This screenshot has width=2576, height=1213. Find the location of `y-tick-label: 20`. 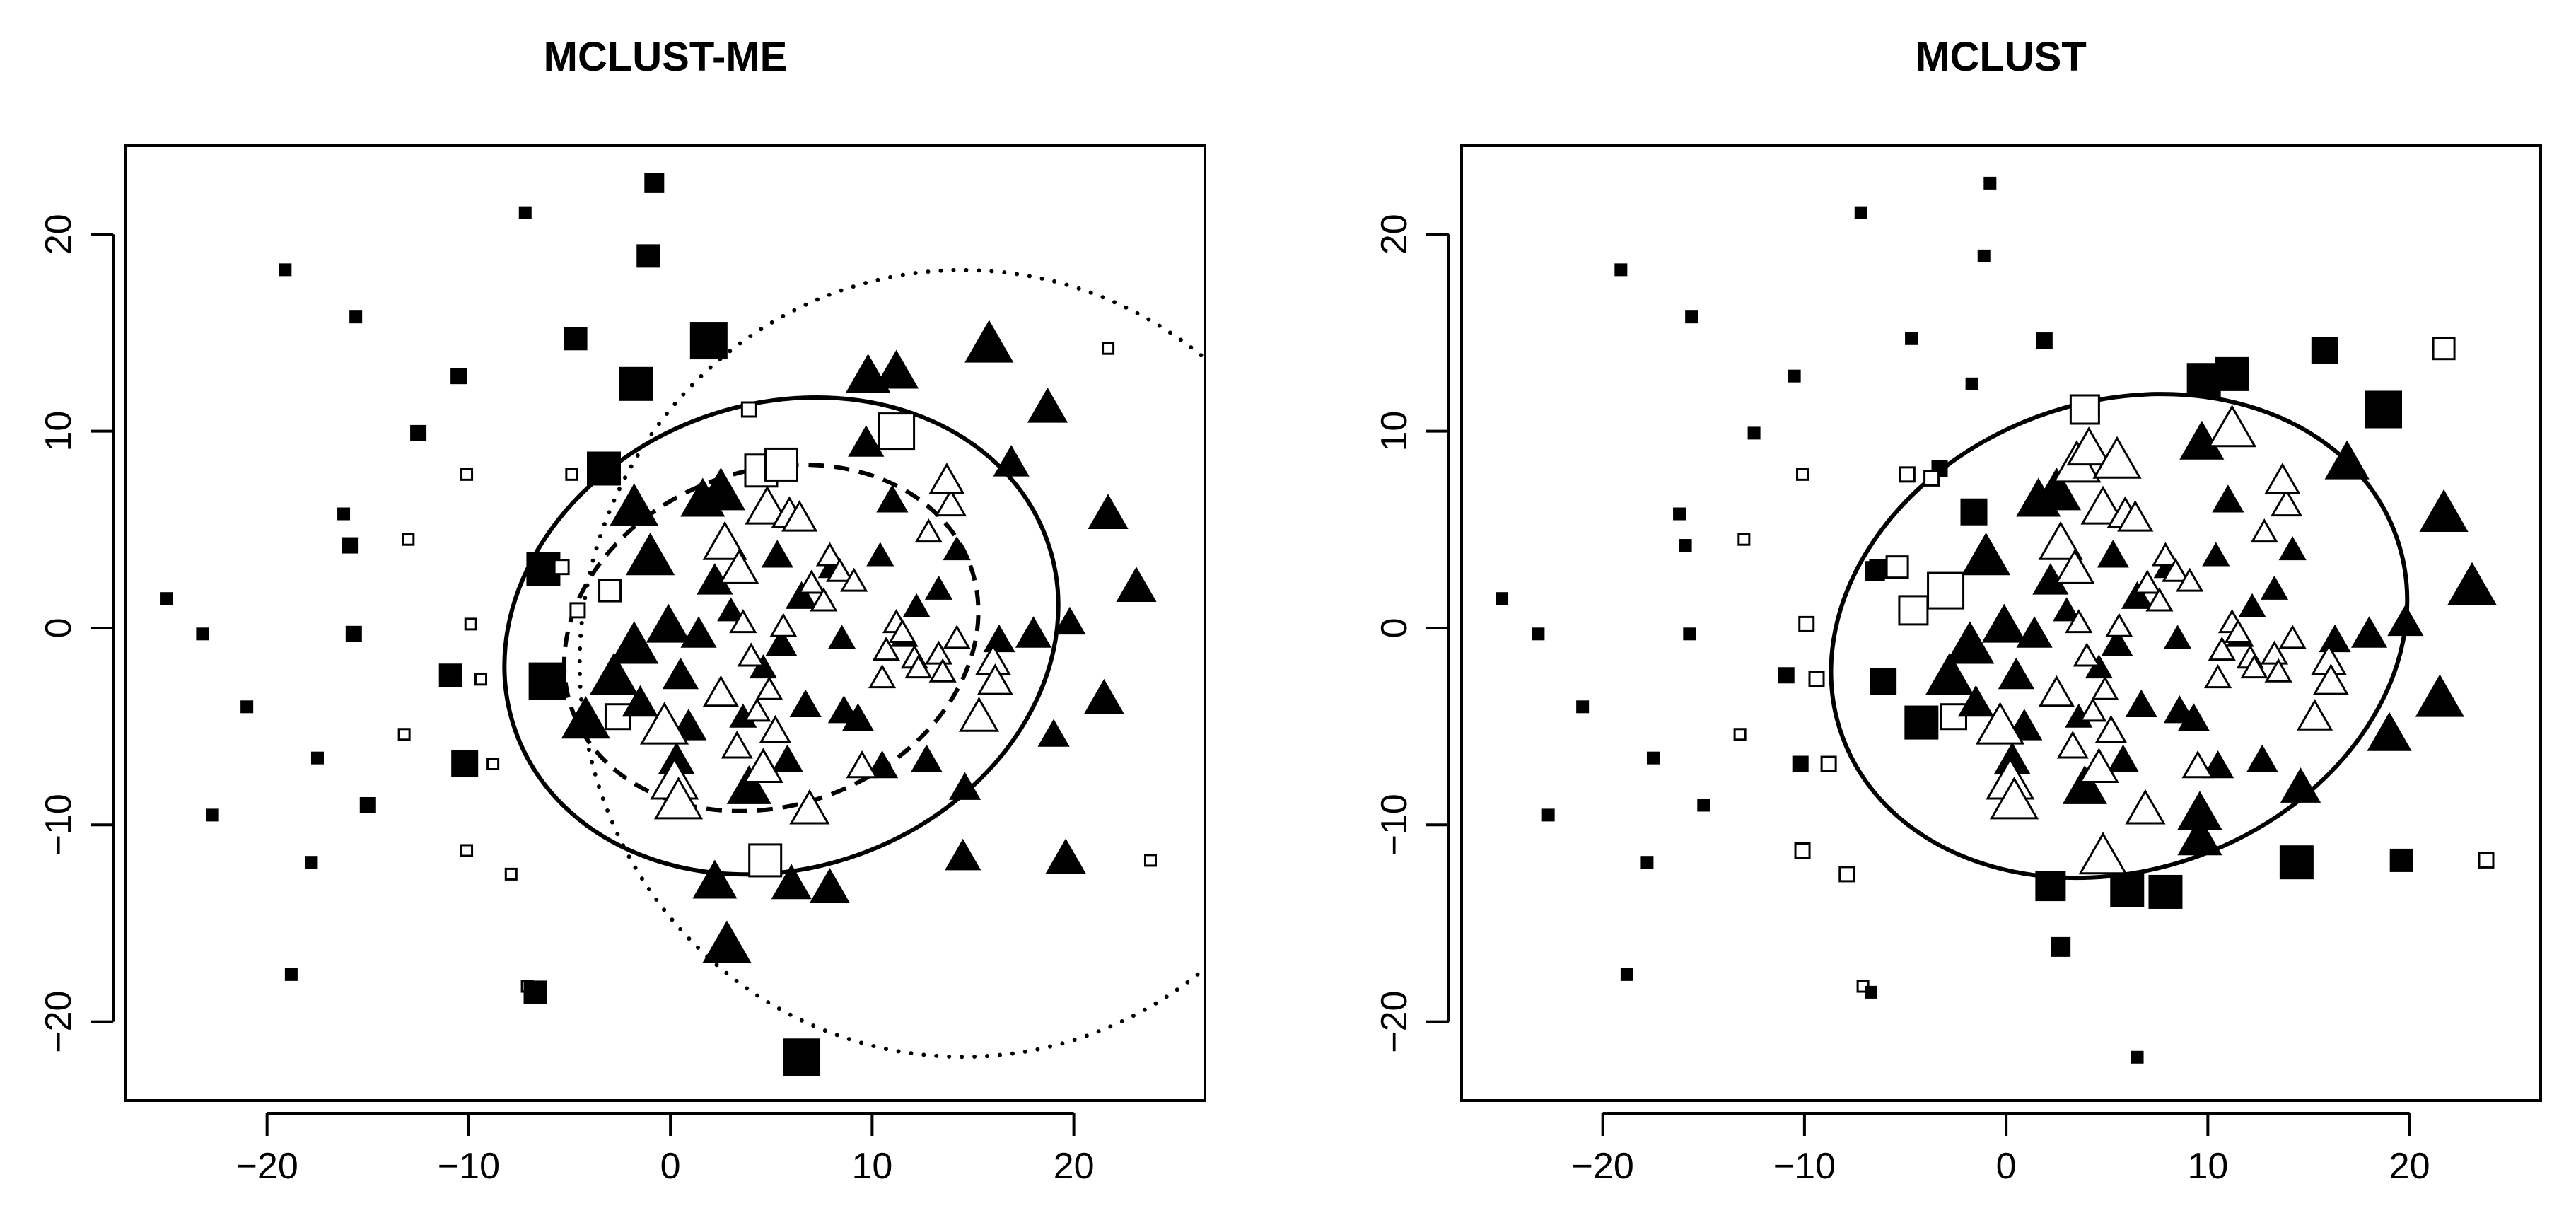

y-tick-label: 20 is located at coordinates (58, 234).